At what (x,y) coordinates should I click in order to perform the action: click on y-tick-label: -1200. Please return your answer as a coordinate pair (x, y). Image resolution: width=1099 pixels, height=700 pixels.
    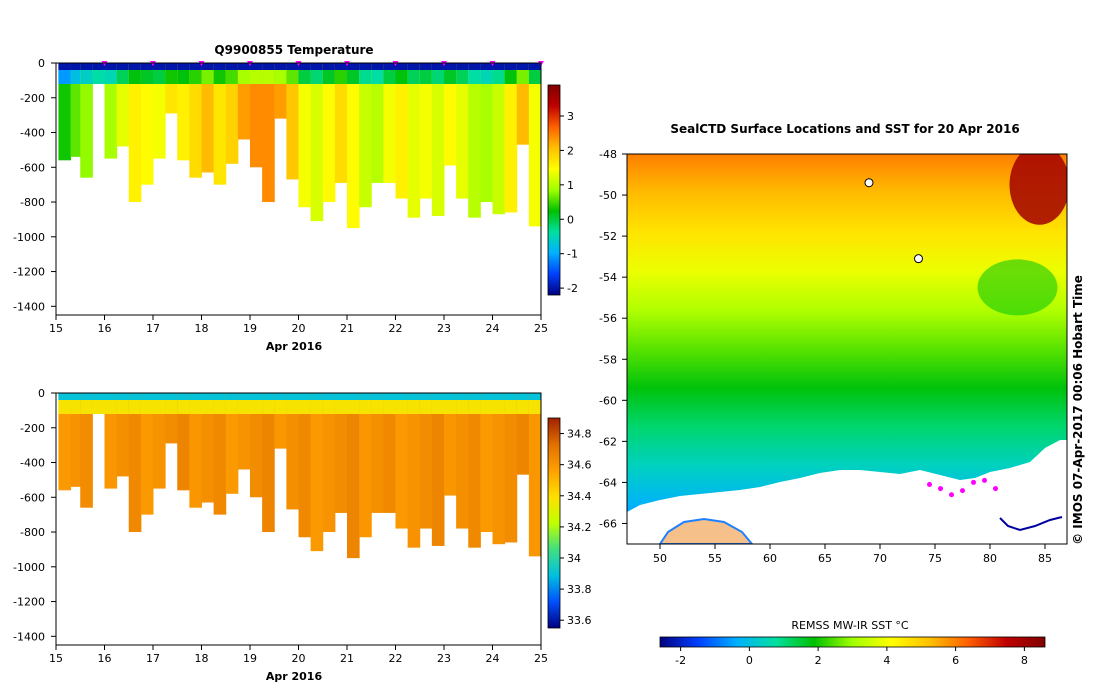
    Looking at the image, I should click on (29, 272).